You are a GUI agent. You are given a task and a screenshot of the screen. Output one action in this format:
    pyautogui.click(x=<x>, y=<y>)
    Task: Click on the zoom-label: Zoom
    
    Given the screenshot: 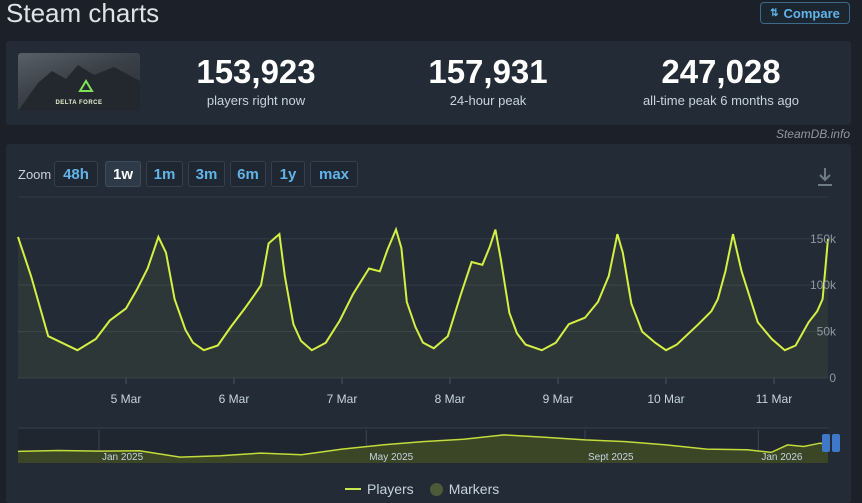 What is the action you would take?
    pyautogui.click(x=35, y=174)
    